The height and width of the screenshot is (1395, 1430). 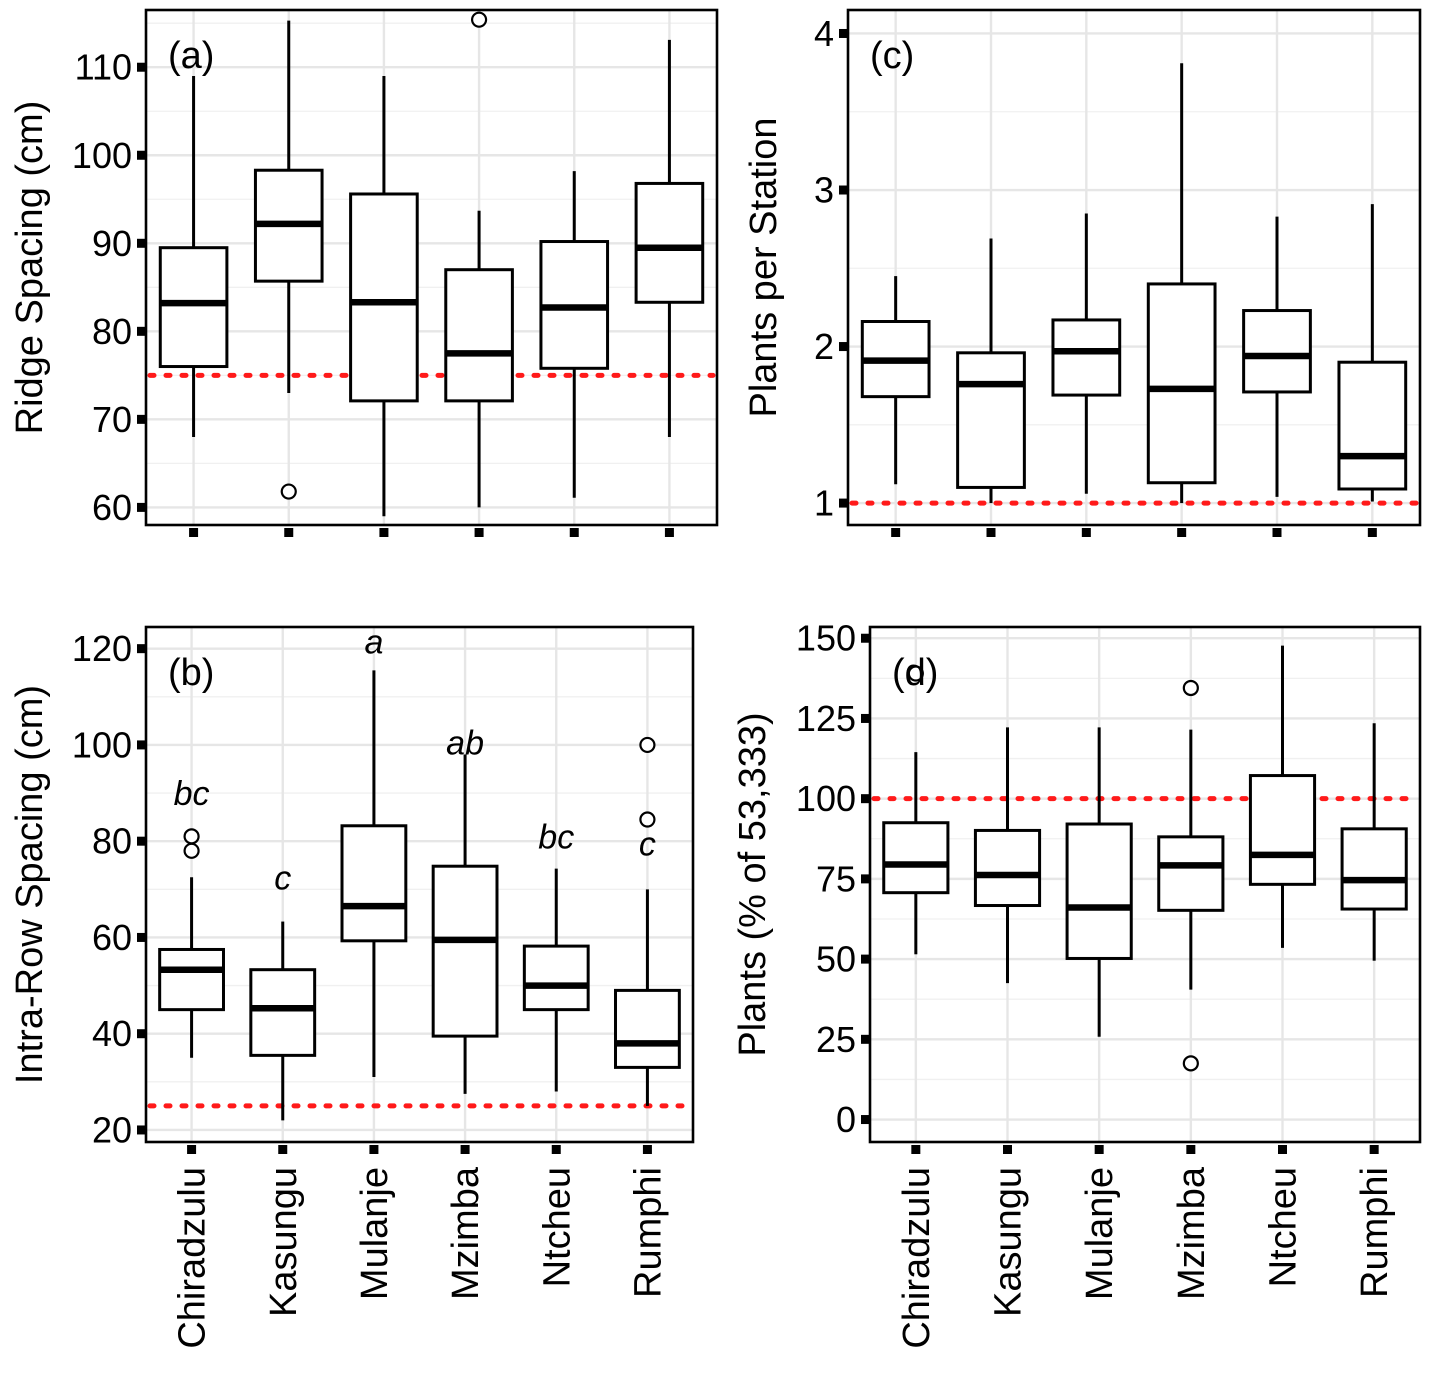 What do you see at coordinates (836, 959) in the screenshot?
I see `y-tick-label: 50` at bounding box center [836, 959].